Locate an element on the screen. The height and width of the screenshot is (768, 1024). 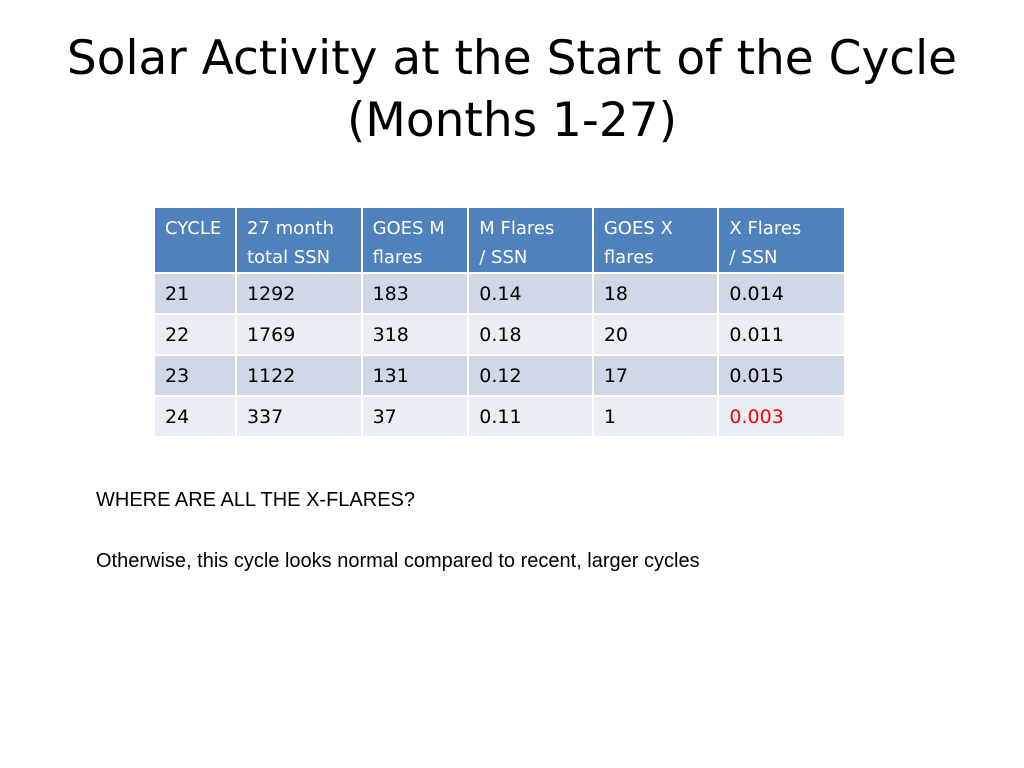
cell-m-flares-per-ssn: 0.11 is located at coordinates (530, 416).